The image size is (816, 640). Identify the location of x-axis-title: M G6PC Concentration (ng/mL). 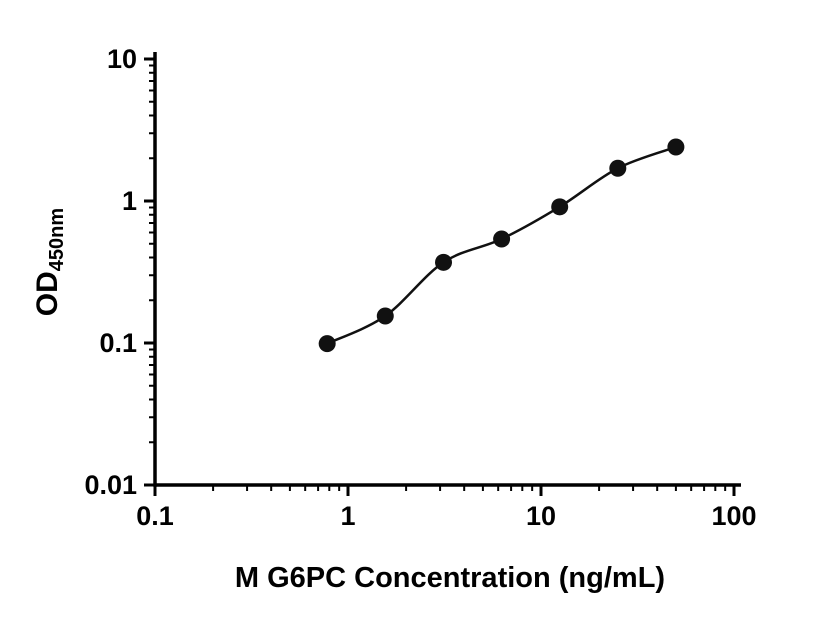
(450, 578).